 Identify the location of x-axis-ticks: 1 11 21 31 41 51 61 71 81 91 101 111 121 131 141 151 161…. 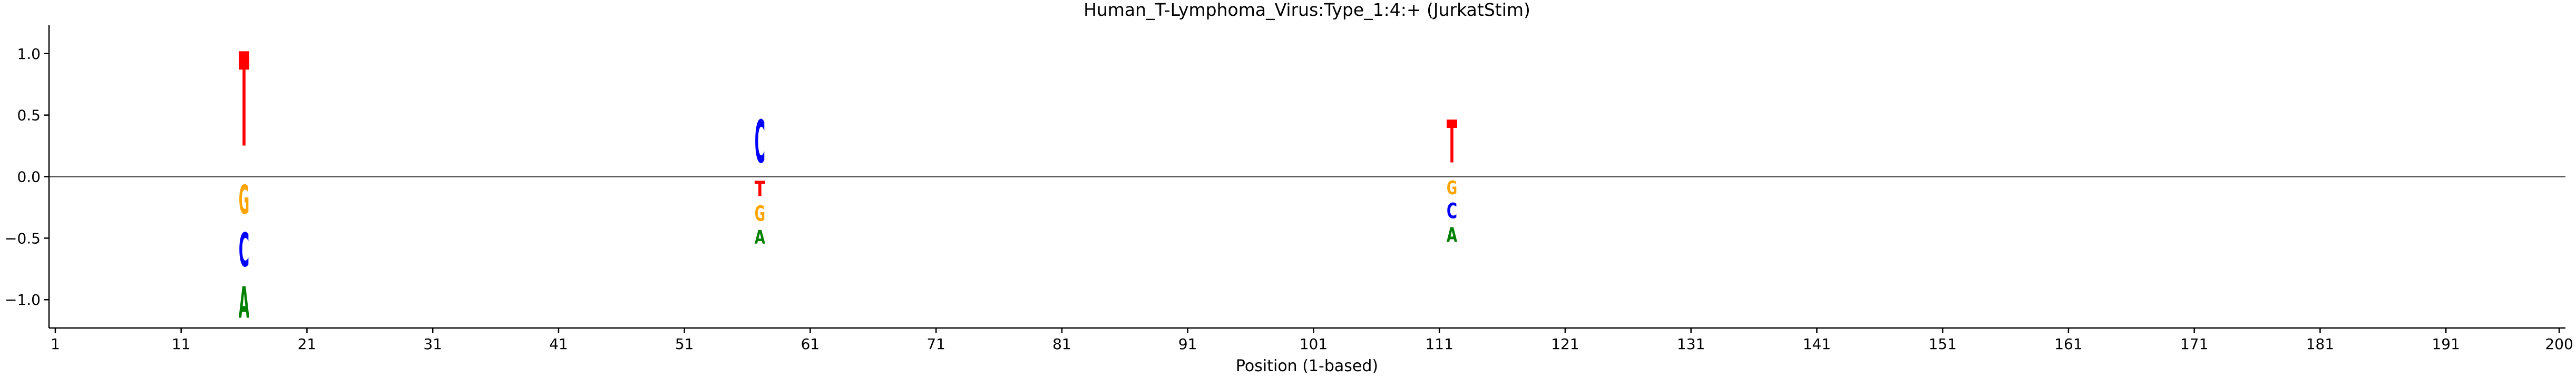
(1312, 341).